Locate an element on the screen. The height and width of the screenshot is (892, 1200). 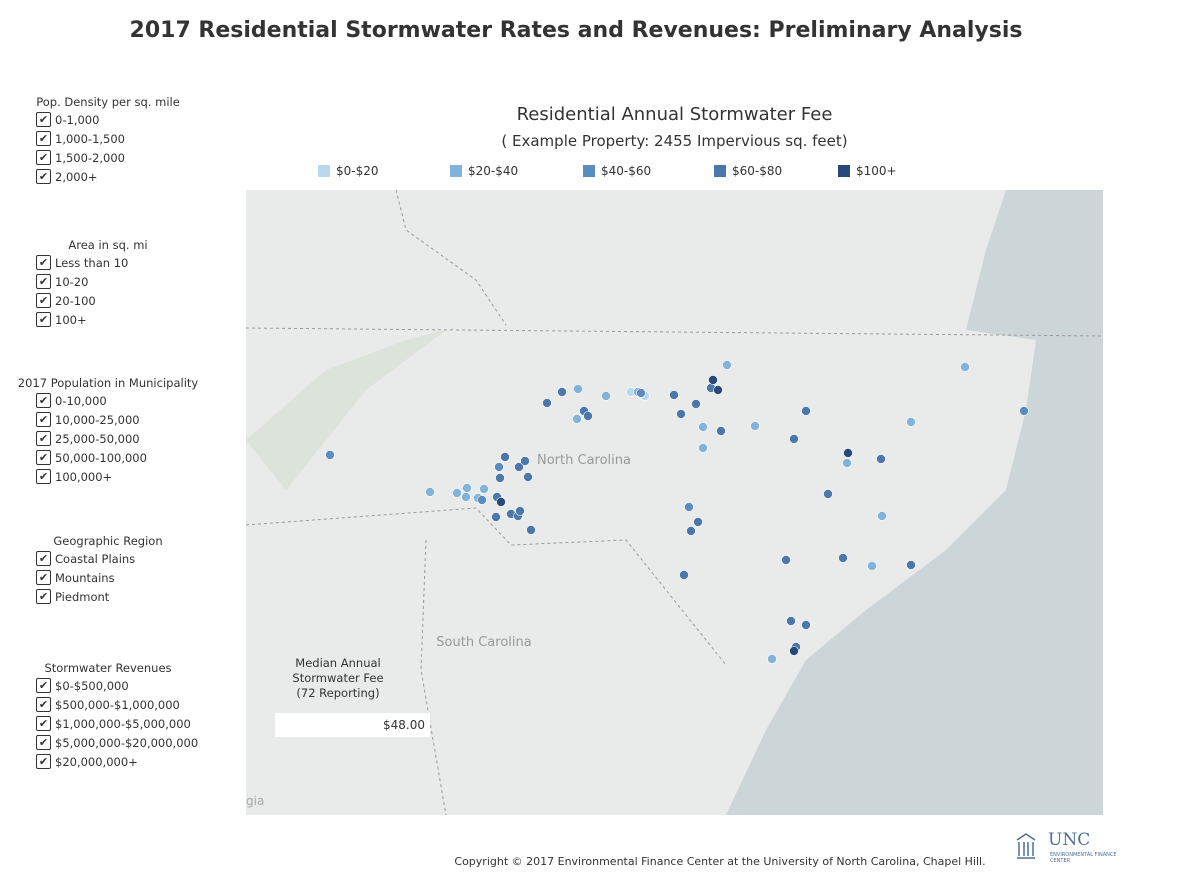
filter-option: ✔ $1,000,000-$5,000,000 is located at coordinates (113, 723).